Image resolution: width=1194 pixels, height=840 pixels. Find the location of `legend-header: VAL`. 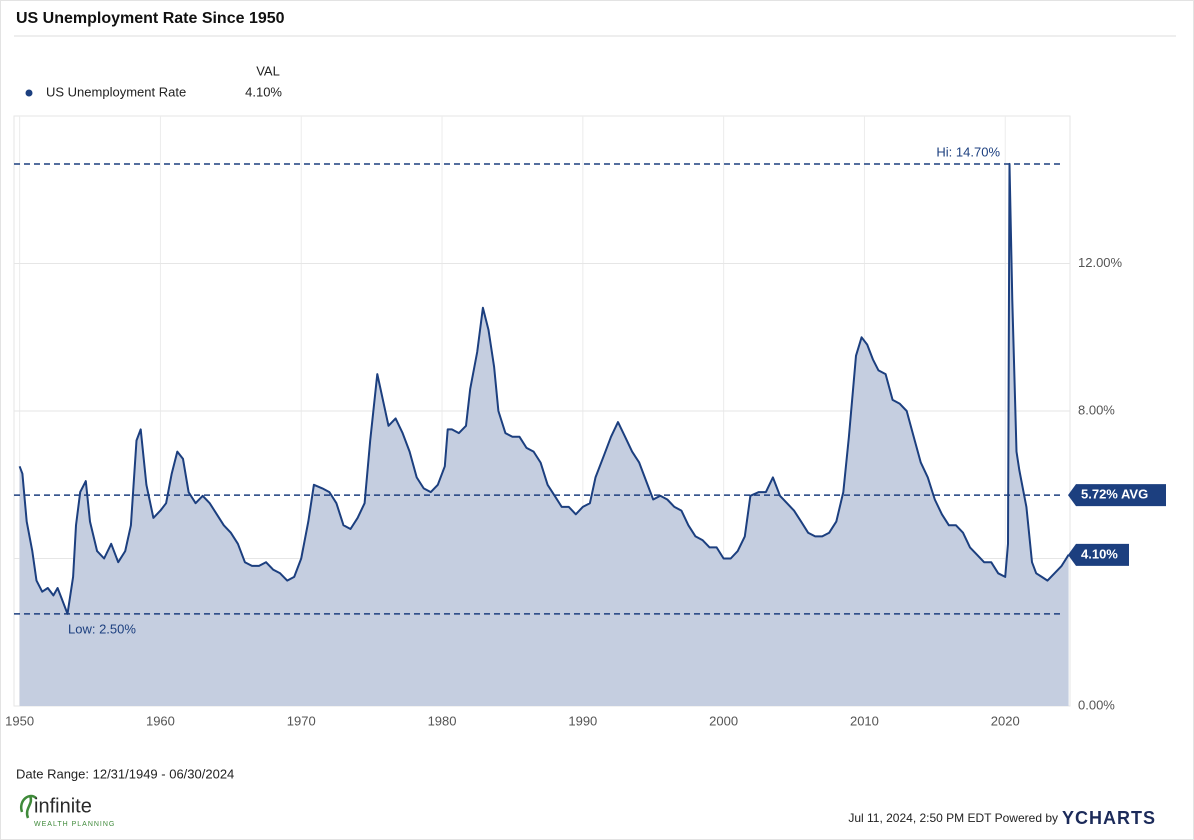

legend-header: VAL is located at coordinates (268, 70).